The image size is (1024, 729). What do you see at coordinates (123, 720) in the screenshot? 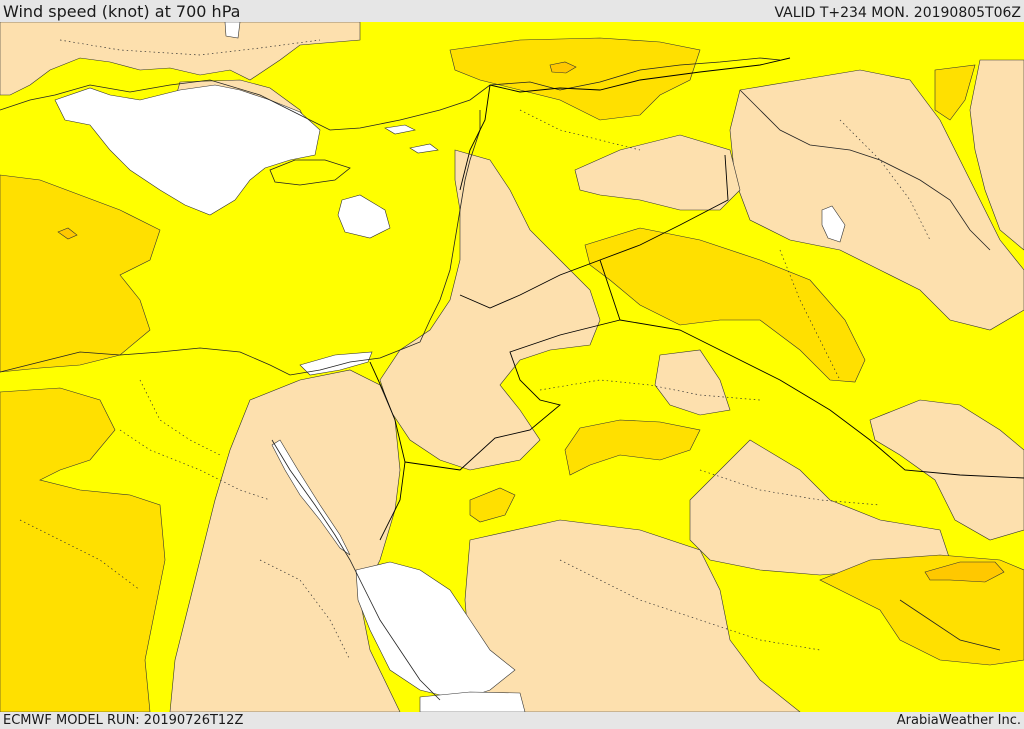
I see `model-run: ECMWF MODEL RUN: 20190726T12Z` at bounding box center [123, 720].